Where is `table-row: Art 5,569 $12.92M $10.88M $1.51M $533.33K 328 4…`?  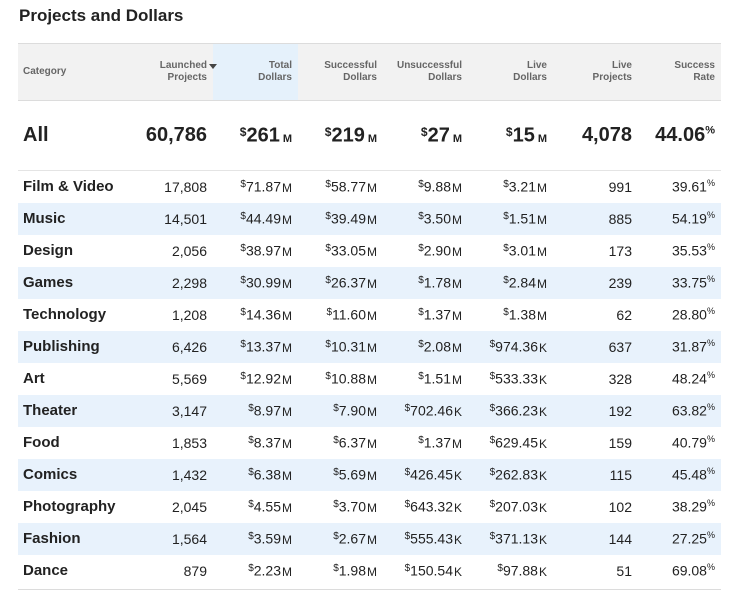
table-row: Art 5,569 $12.92M $10.88M $1.51M $533.33K 328 4… is located at coordinates (369, 379).